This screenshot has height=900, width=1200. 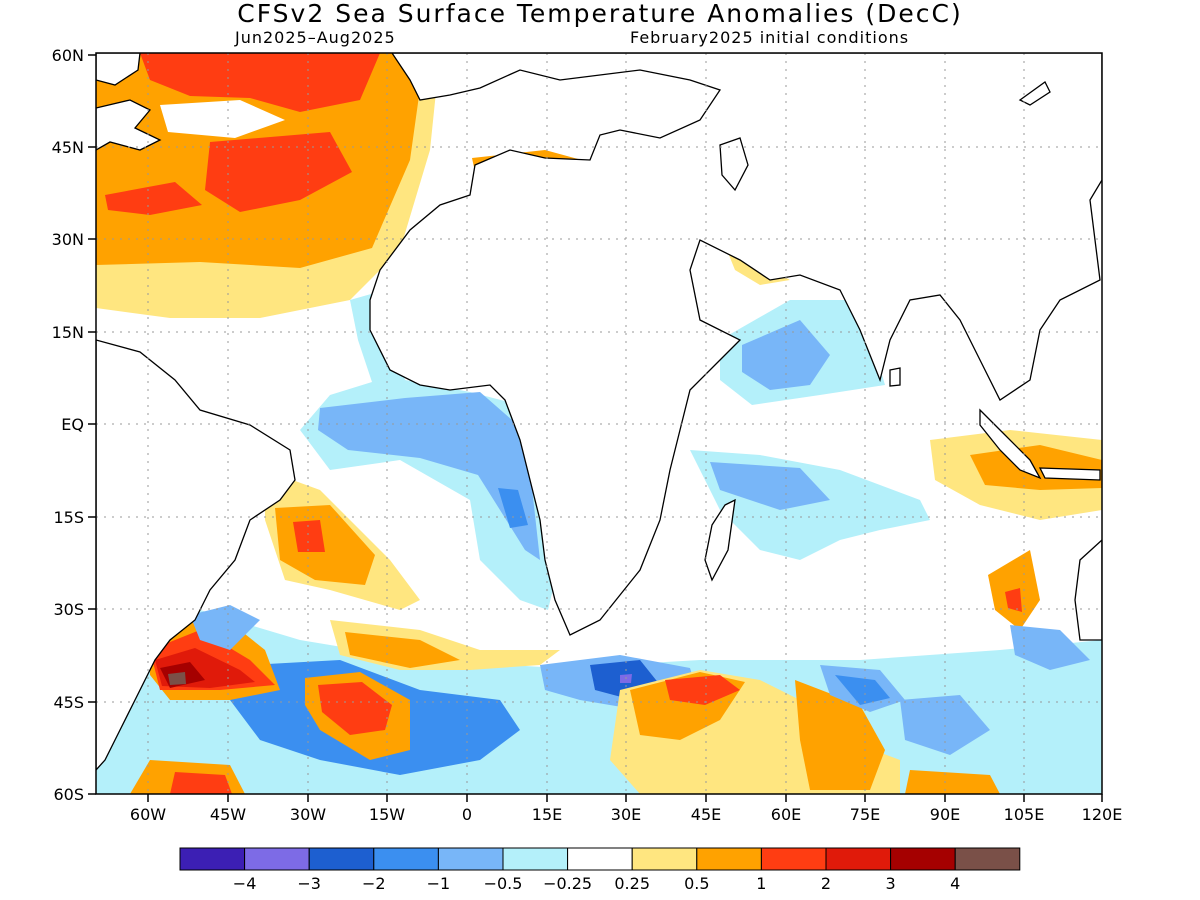 What do you see at coordinates (786, 814) in the screenshot?
I see `lon-label-60e: 60E` at bounding box center [786, 814].